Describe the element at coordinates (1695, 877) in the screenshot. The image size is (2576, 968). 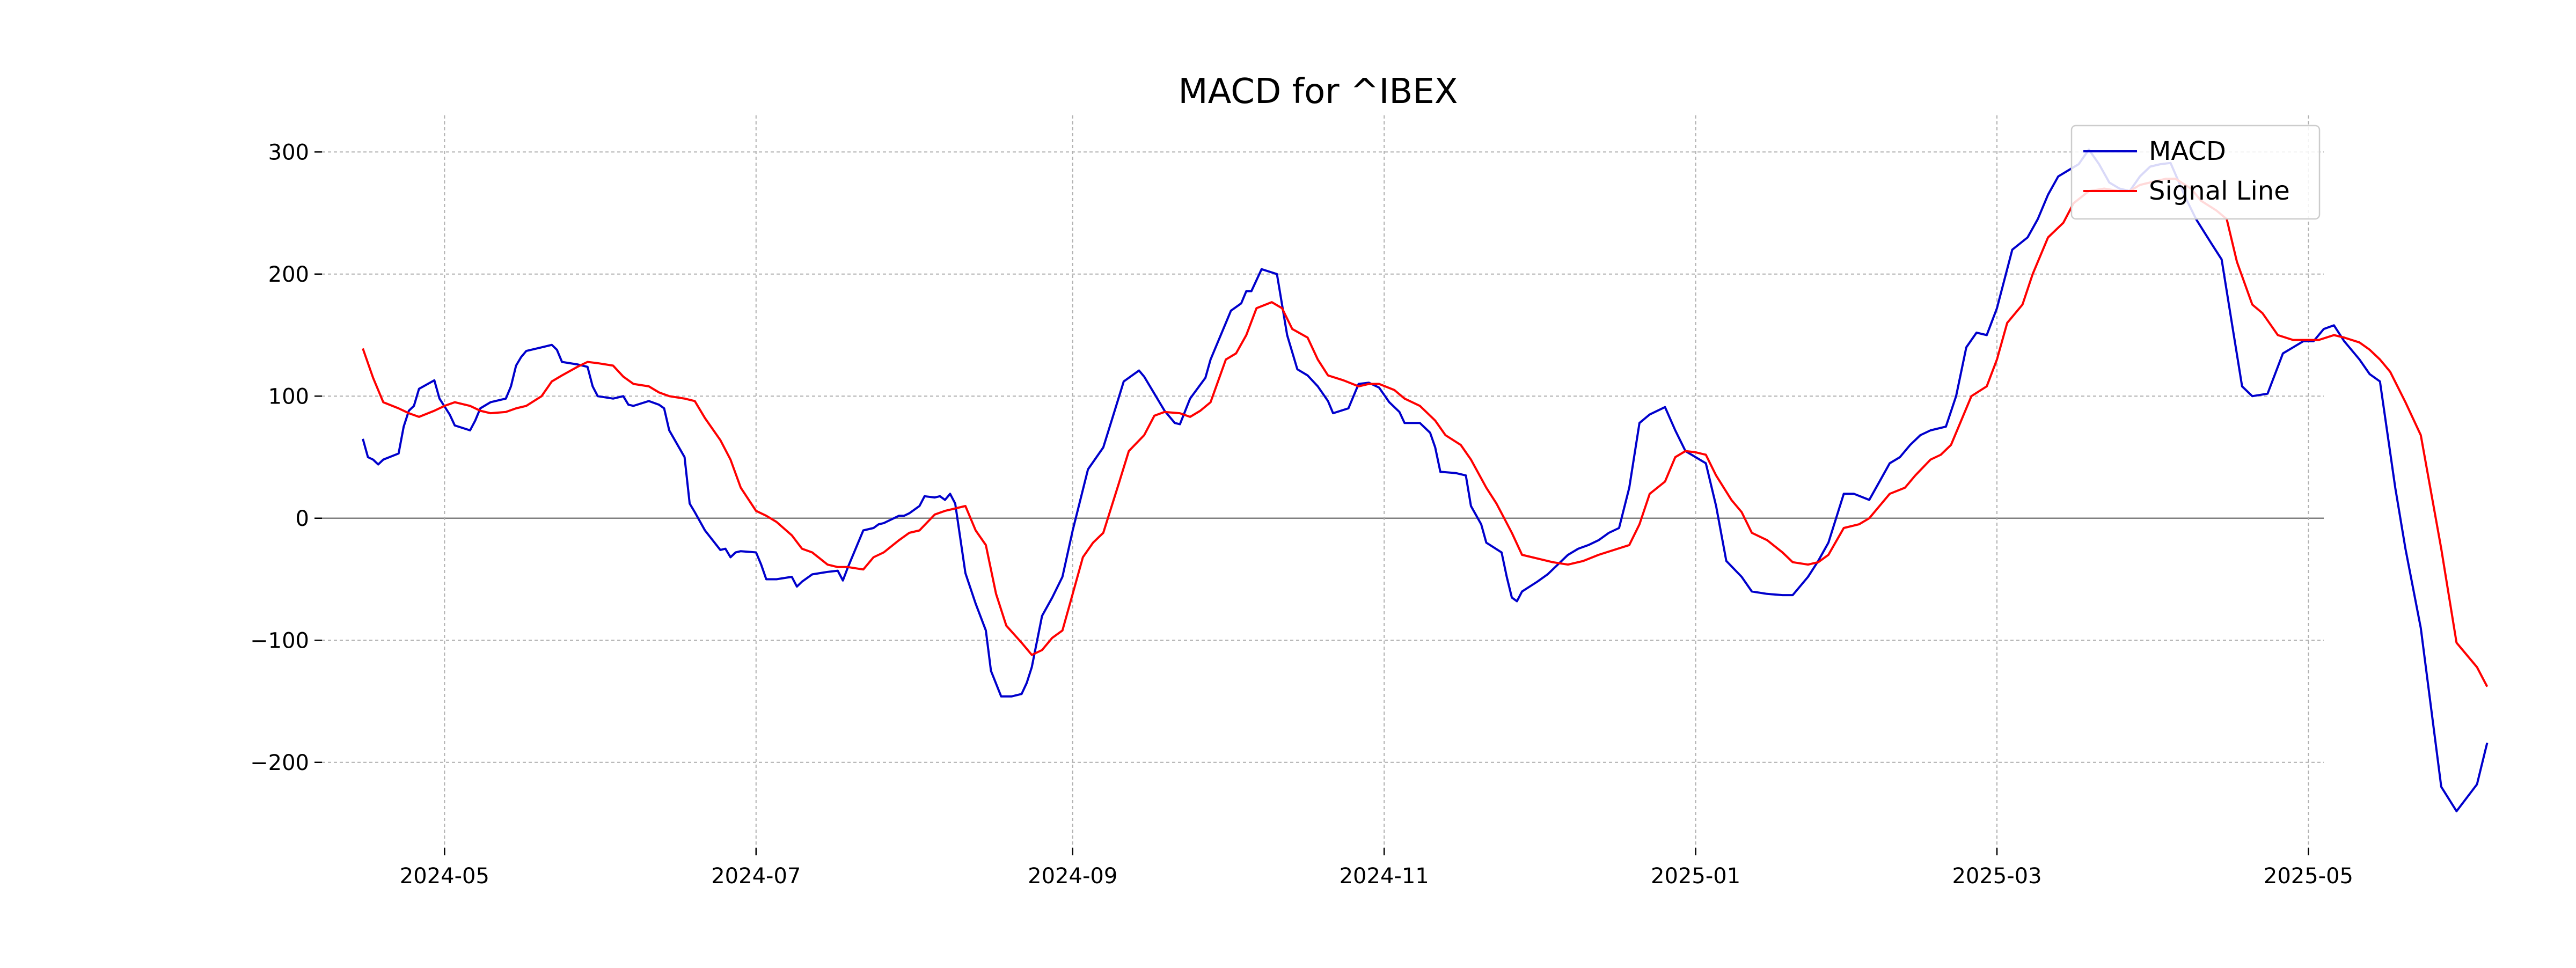
I see `x-tick-label: 2025-01` at that location.